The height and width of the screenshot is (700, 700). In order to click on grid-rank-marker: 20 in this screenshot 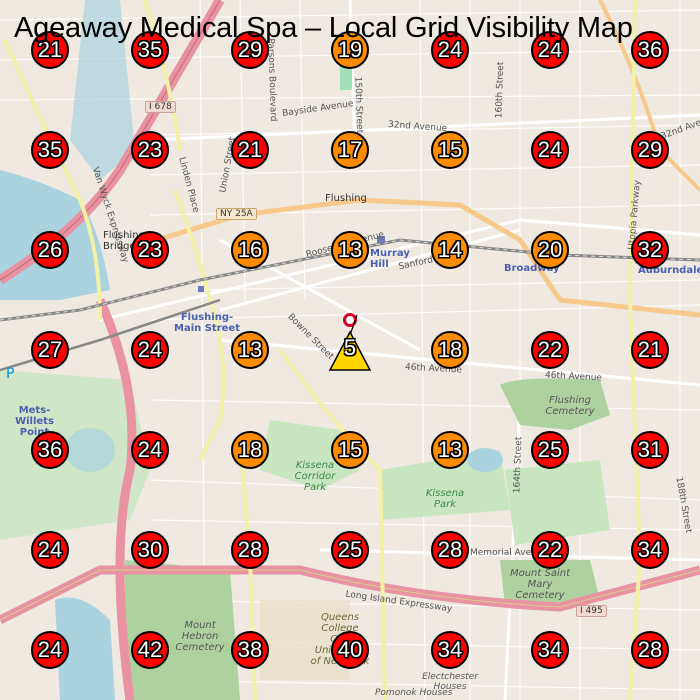, I will do `click(550, 250)`.